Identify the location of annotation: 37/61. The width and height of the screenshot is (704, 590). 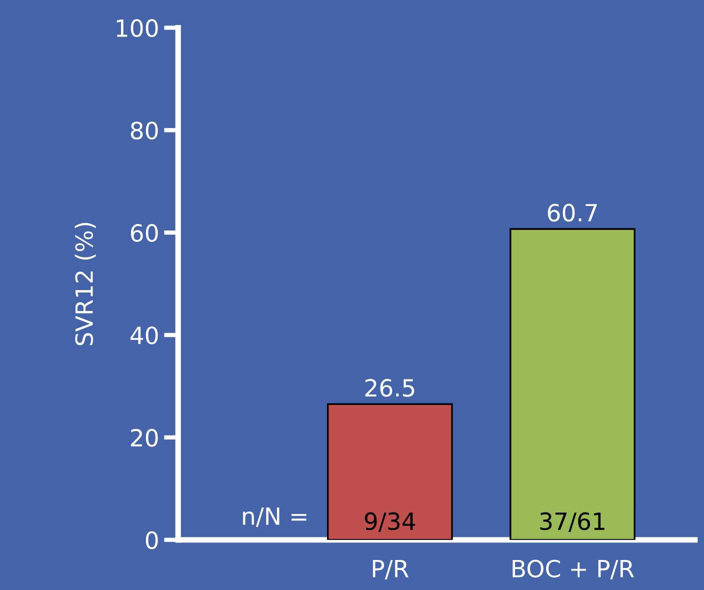
(572, 522).